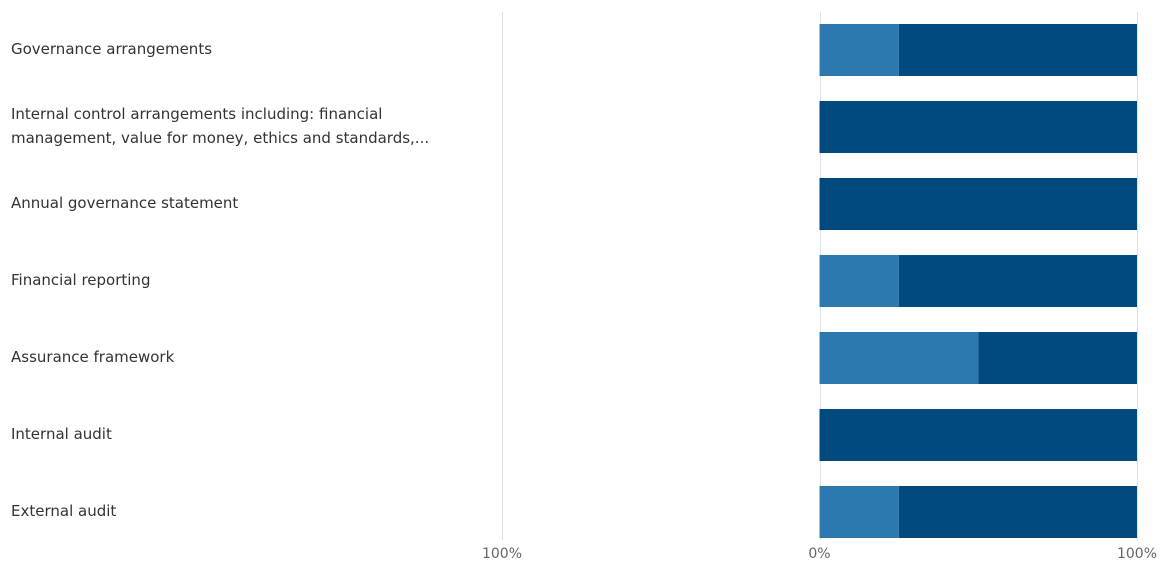 The width and height of the screenshot is (1161, 567). I want to click on category-label-line: Financial reporting, so click(81, 280).